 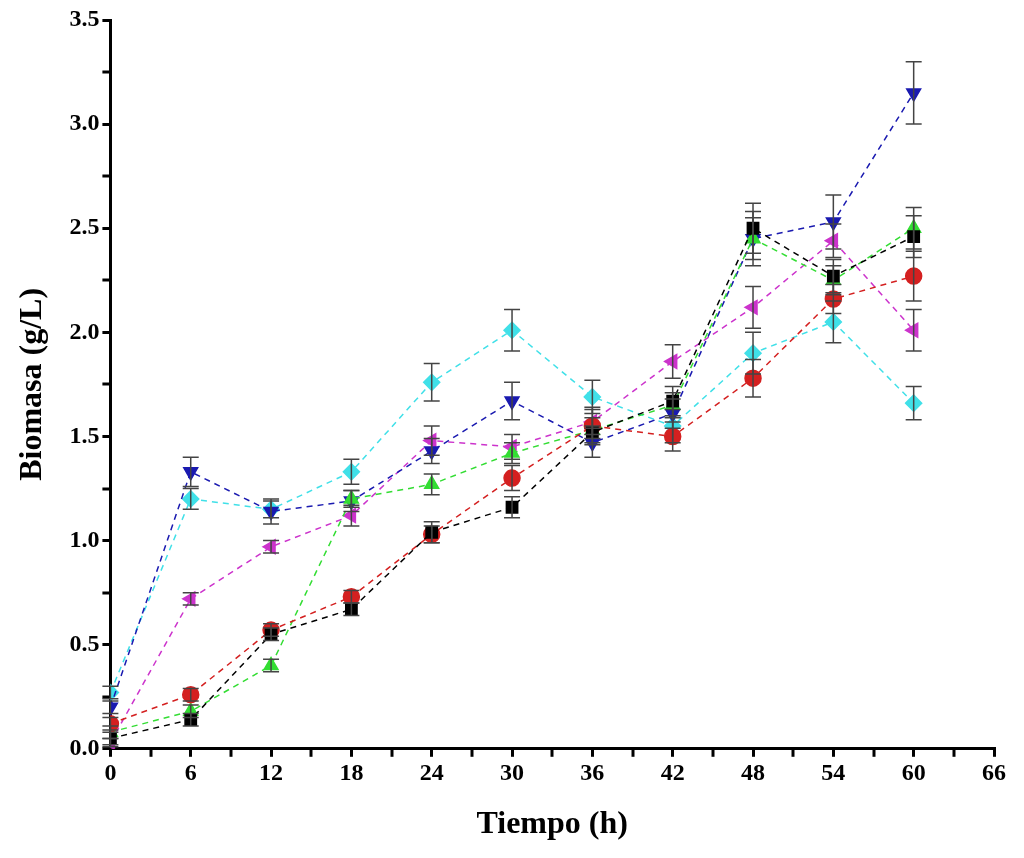 What do you see at coordinates (84, 747) in the screenshot?
I see `text: 0.0` at bounding box center [84, 747].